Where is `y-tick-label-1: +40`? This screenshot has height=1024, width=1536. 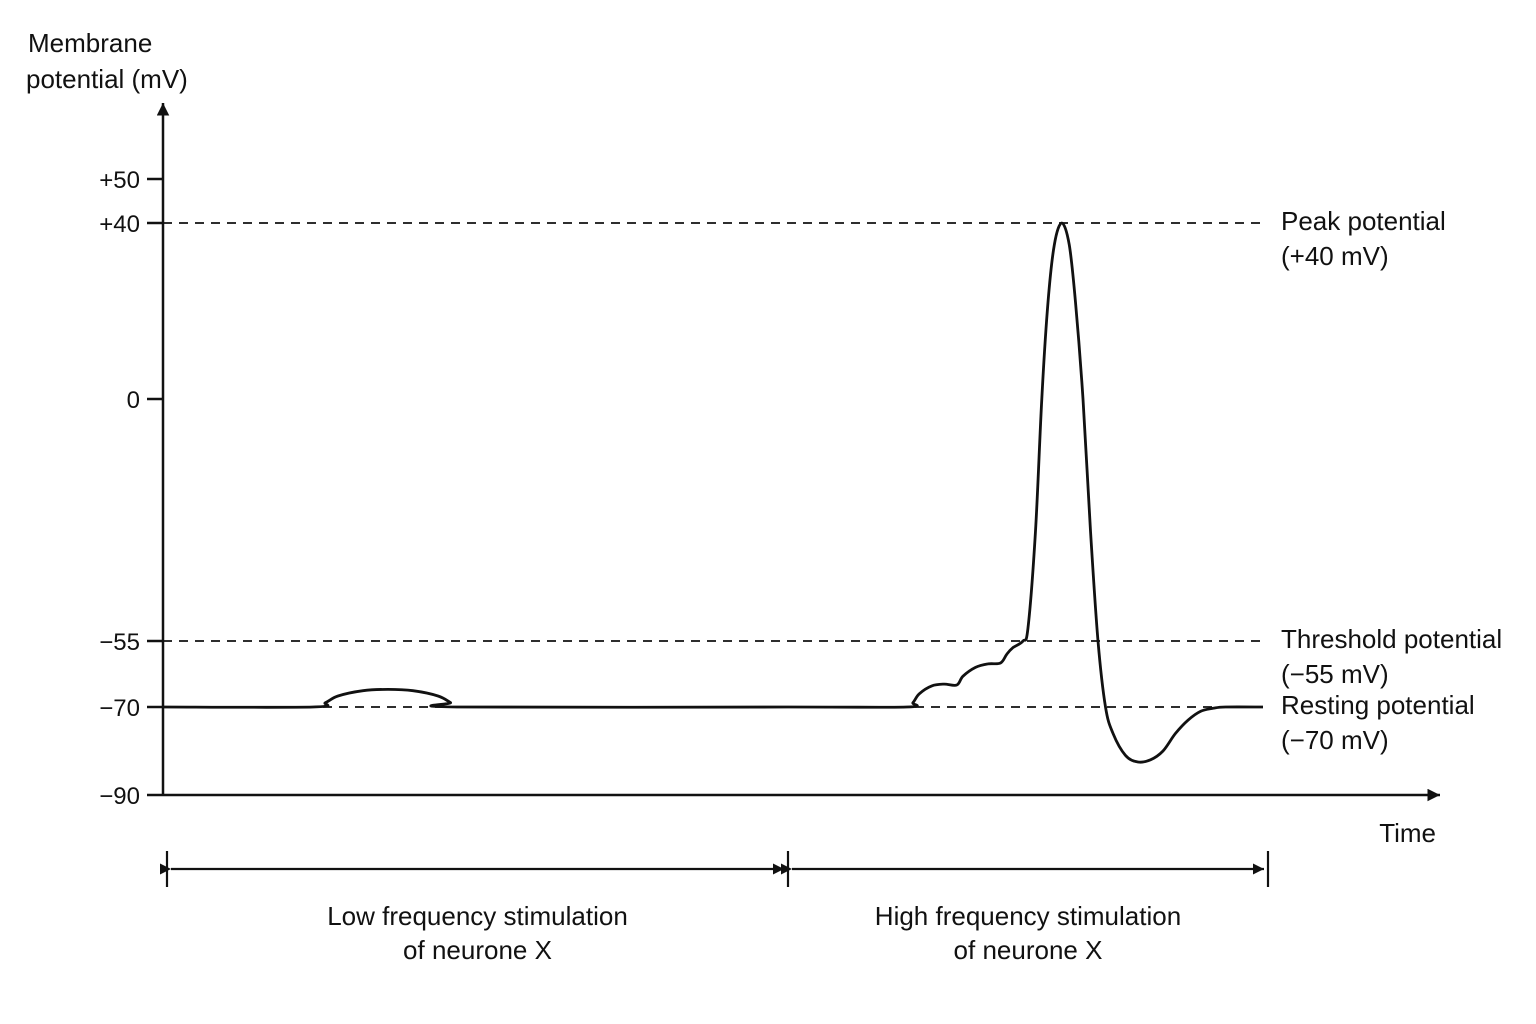
y-tick-label-1: +40 is located at coordinates (119, 224).